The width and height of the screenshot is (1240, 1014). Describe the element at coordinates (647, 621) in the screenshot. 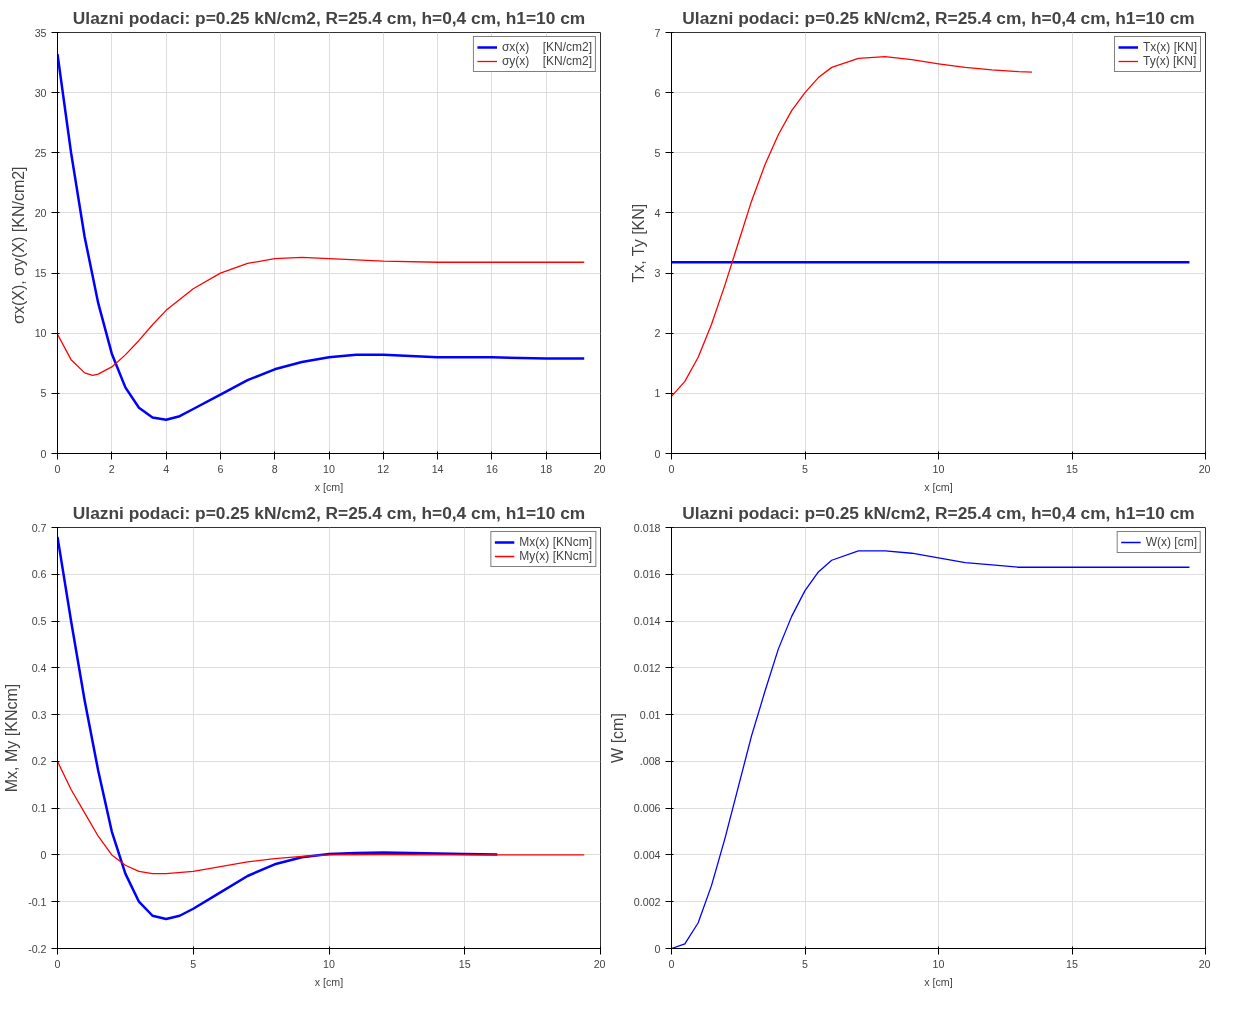

I see `y-tick-label: 0.014` at that location.